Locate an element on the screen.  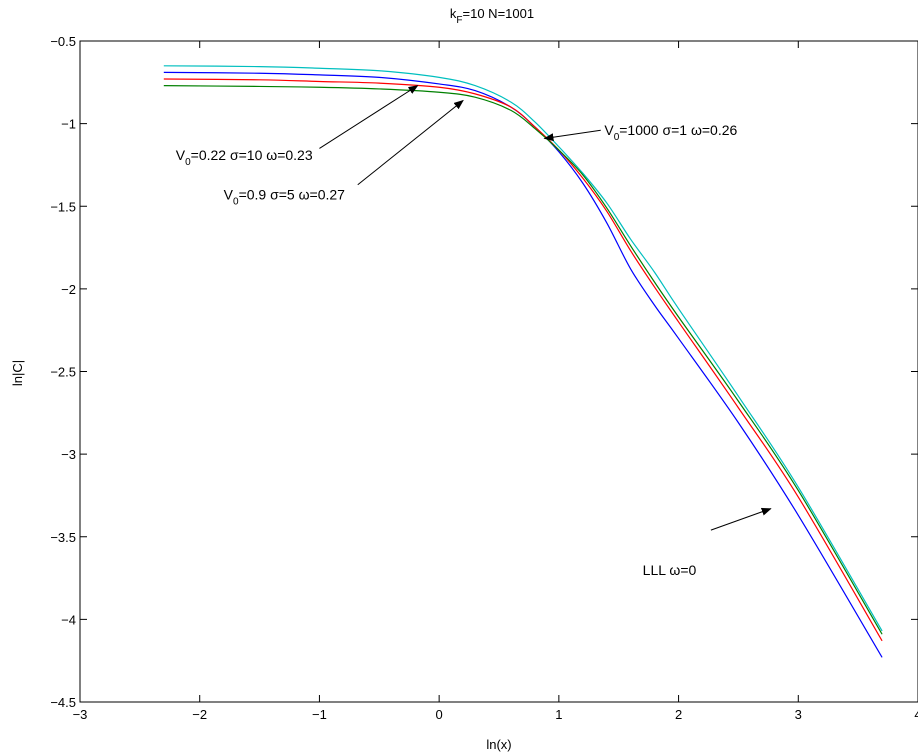
y-tick-label: −1 is located at coordinates (68, 124).